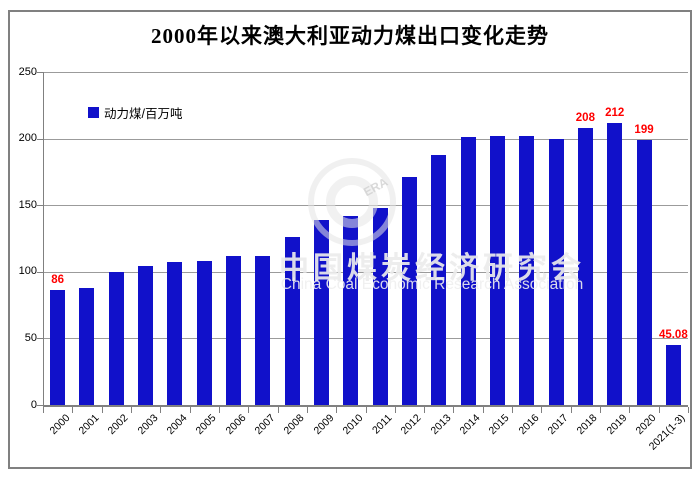 The image size is (700, 477). What do you see at coordinates (615, 263) in the screenshot?
I see `bar-2019` at bounding box center [615, 263].